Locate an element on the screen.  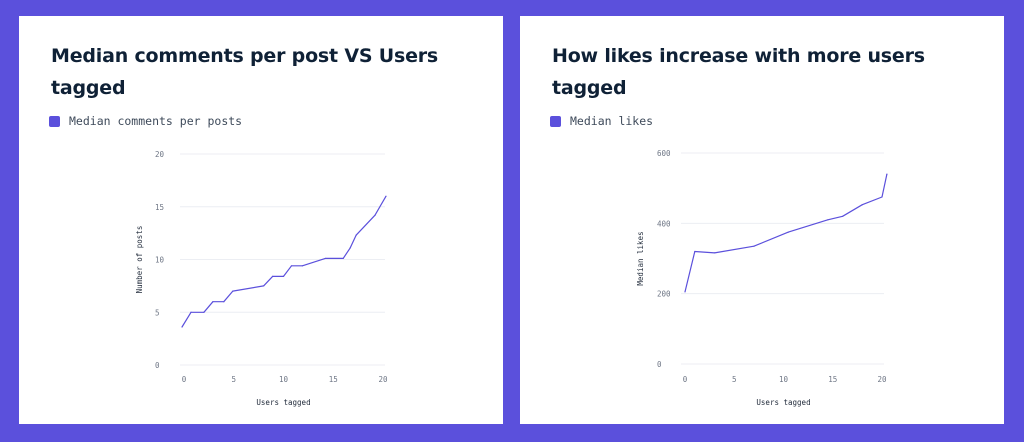
chart-legend: Median comments per posts is located at coordinates (145, 121).